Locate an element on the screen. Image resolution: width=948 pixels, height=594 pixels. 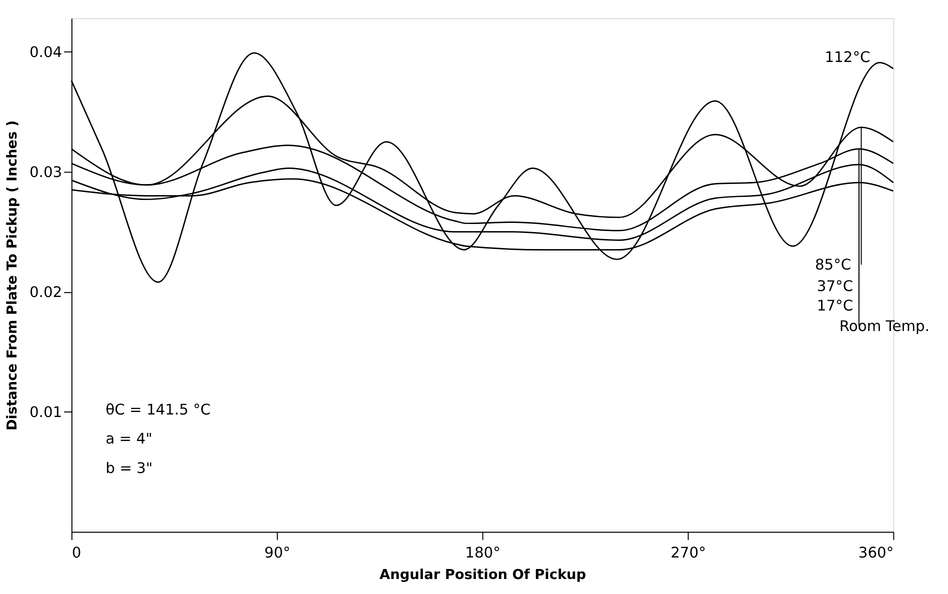
x-tick-label: 270° is located at coordinates (688, 553).